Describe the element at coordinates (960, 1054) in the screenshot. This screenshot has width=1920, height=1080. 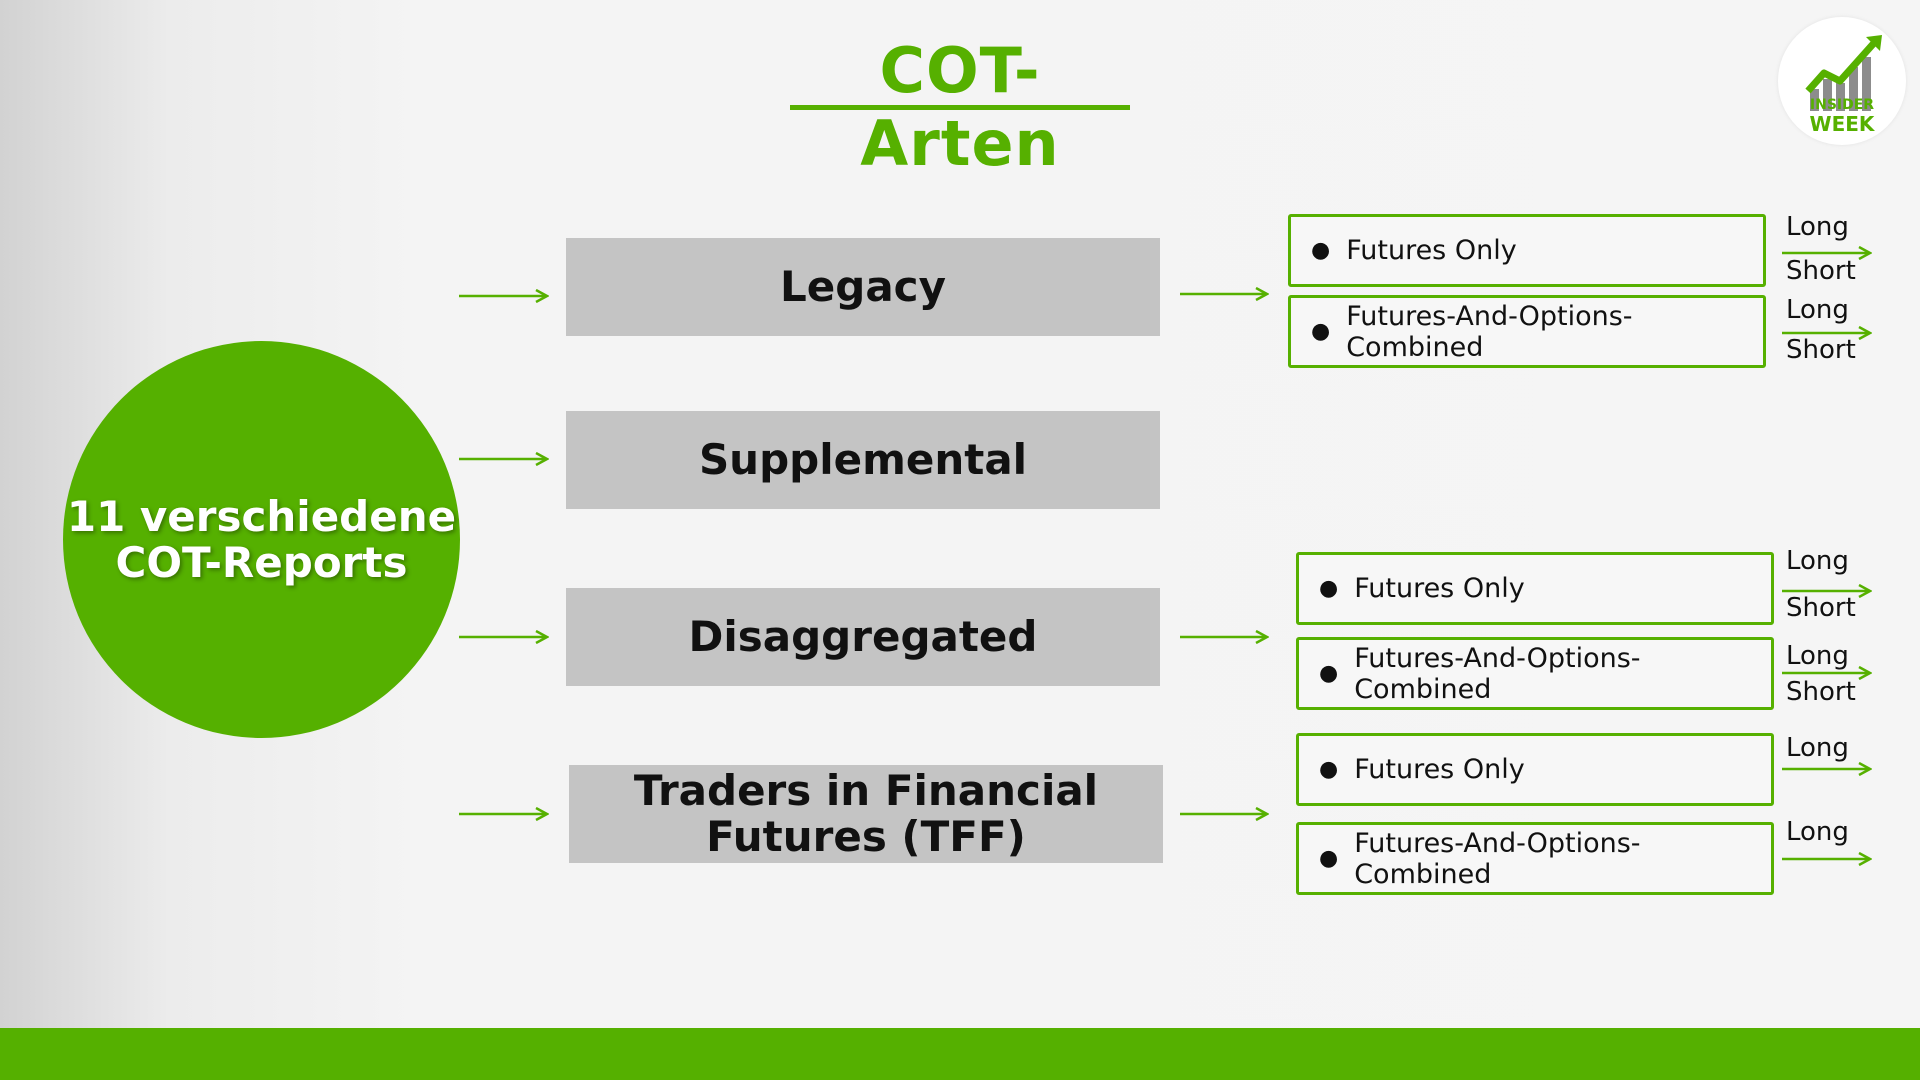
I see `footer-bar` at that location.